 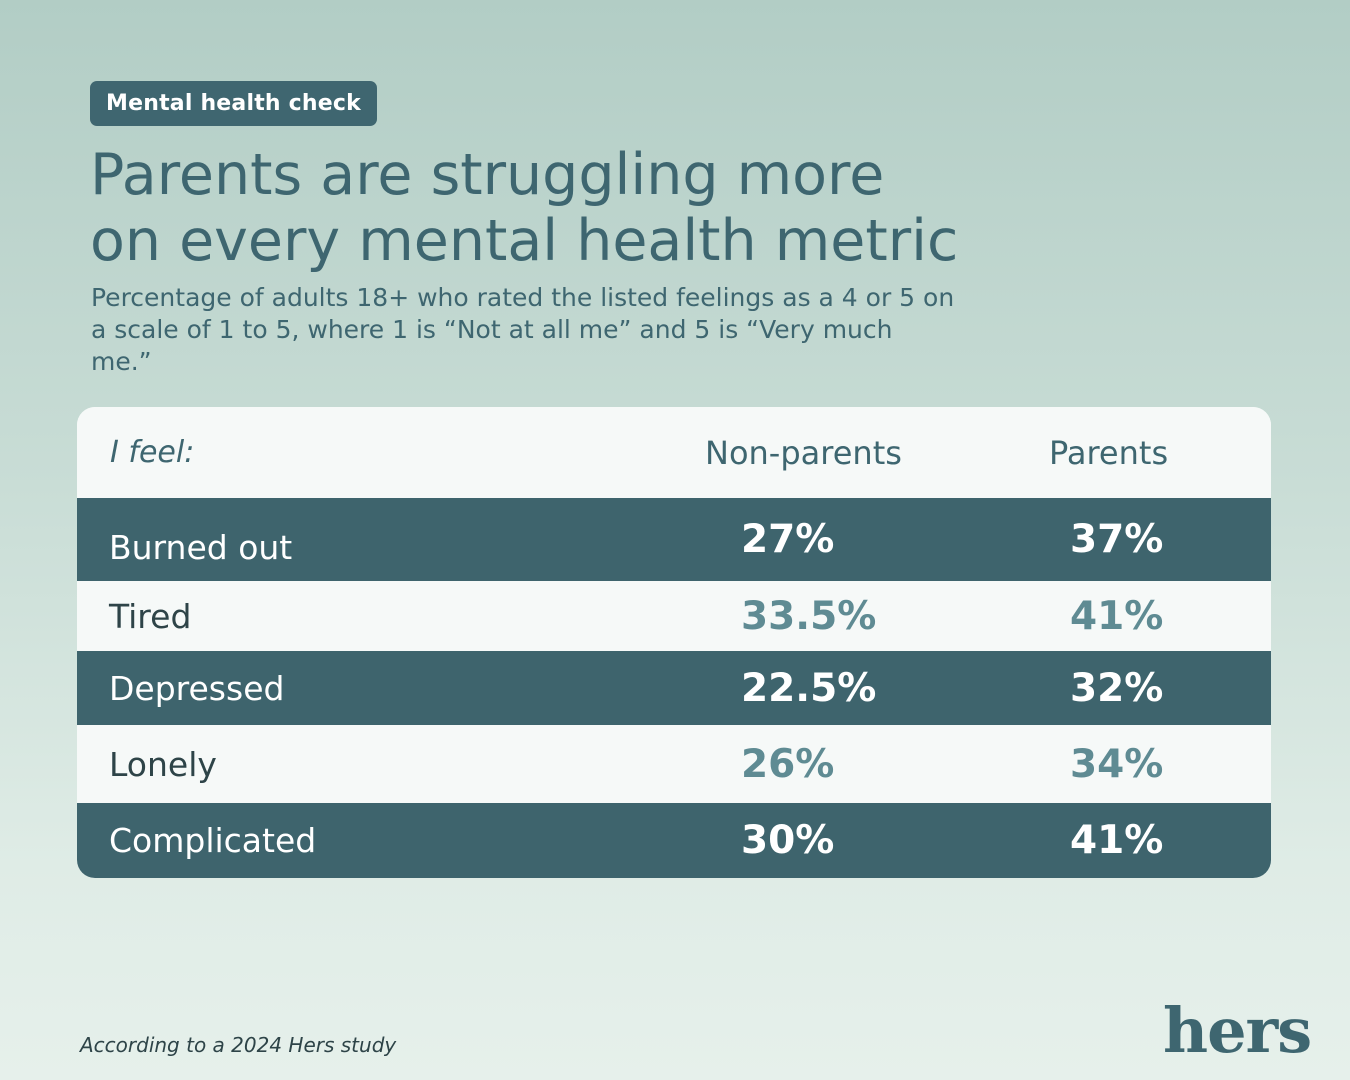 I want to click on non-parents-value: 30%, so click(x=788, y=840).